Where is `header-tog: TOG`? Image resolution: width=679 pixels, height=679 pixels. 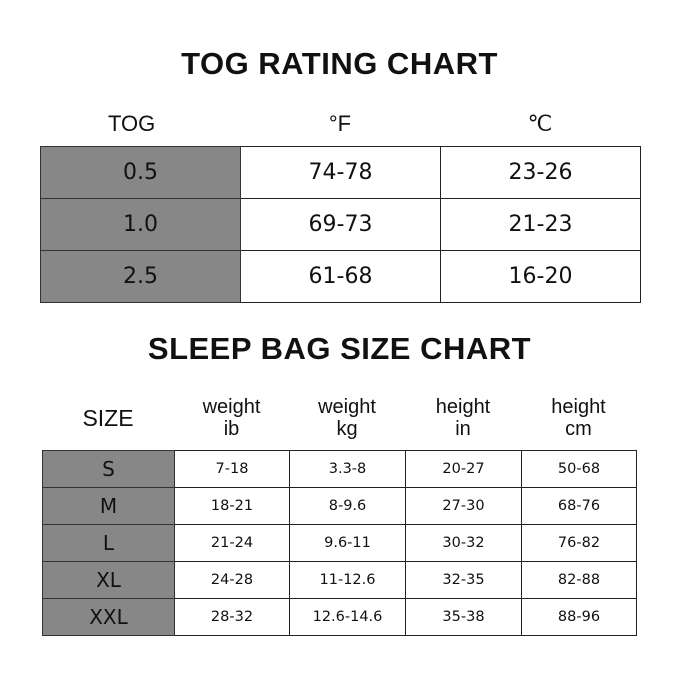
header-tog: TOG is located at coordinates (132, 123).